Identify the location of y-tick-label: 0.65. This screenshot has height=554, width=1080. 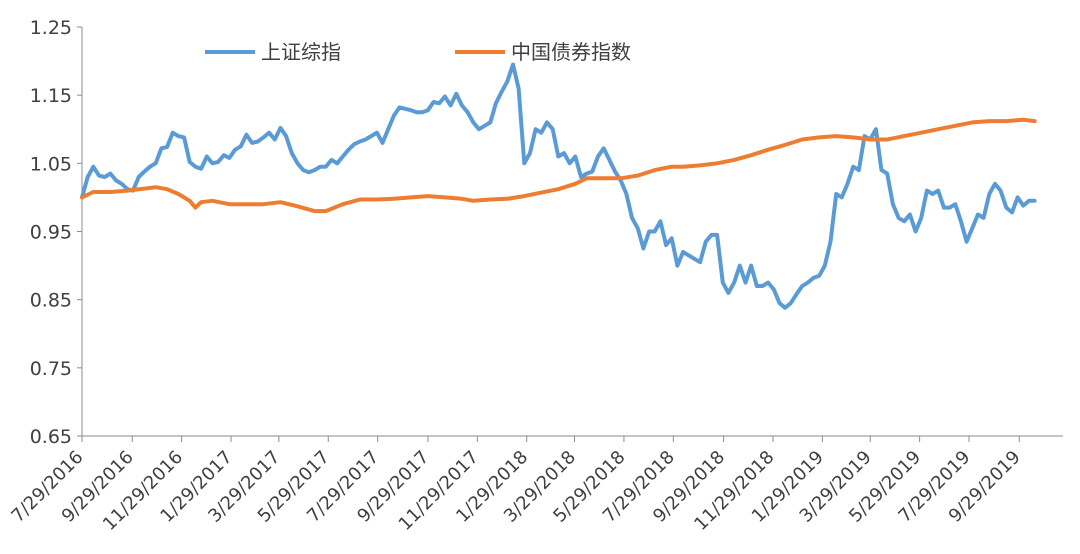
(51, 437).